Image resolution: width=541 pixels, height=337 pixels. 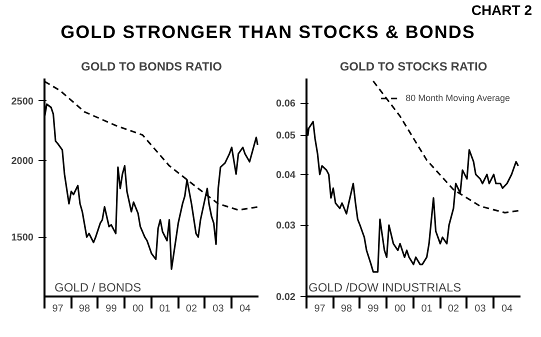 I want to click on caption: CHART 2, so click(x=501, y=10).